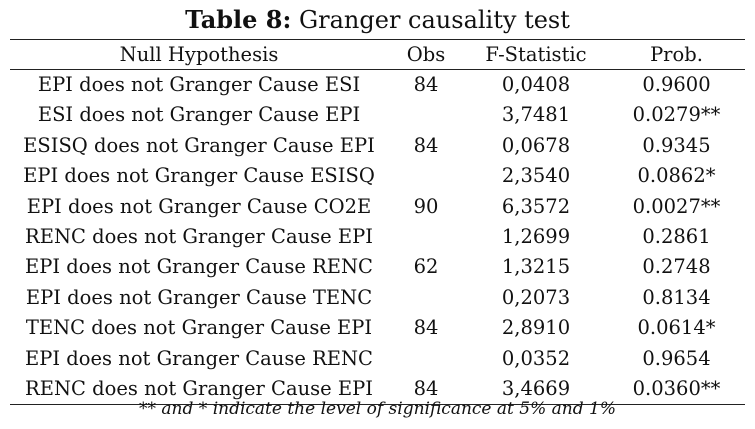 The height and width of the screenshot is (429, 755). Describe the element at coordinates (536, 84) in the screenshot. I see `cell-f-statistic: 0,0408` at that location.